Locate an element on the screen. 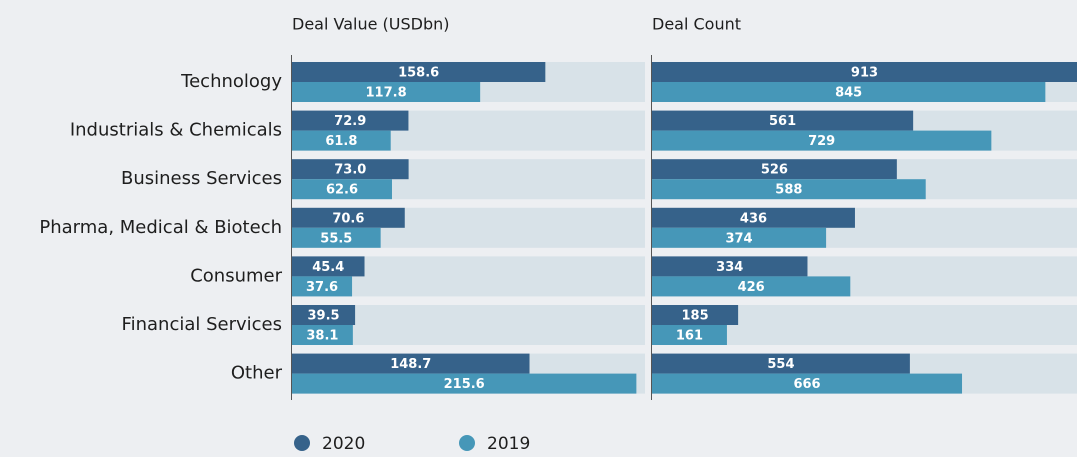  value-label: 37.6 is located at coordinates (322, 287).